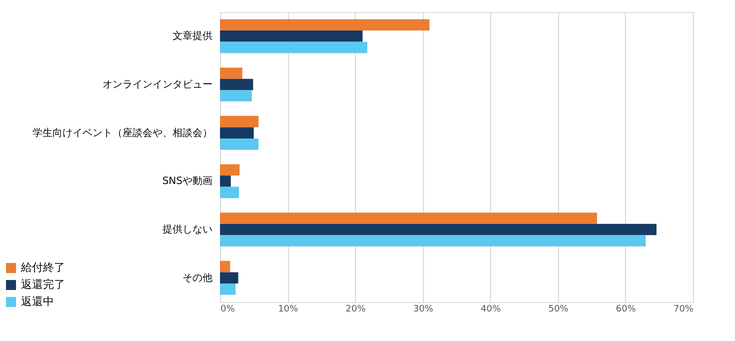 The image size is (735, 341). I want to click on legend-label: 返還中, so click(37, 301).